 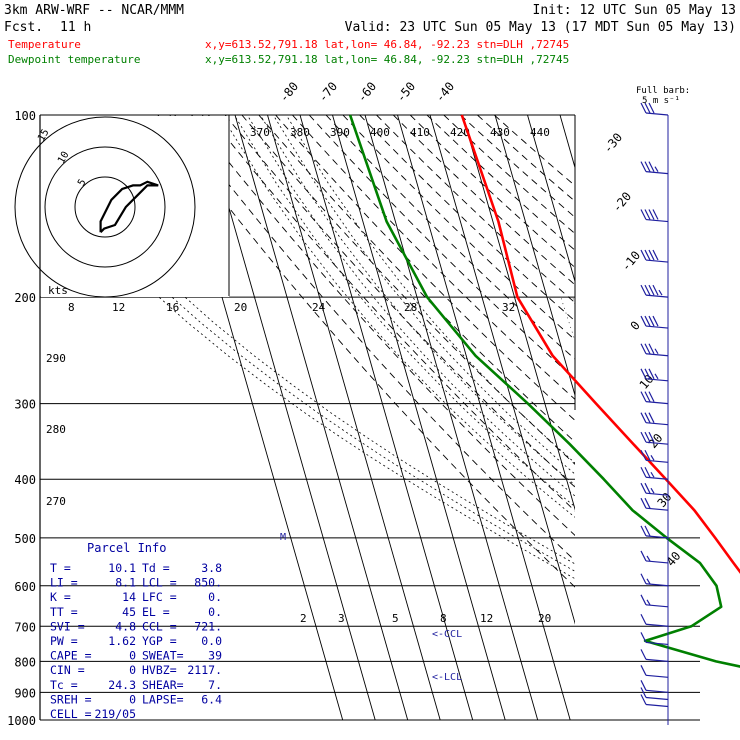 What do you see at coordinates (58, 290) in the screenshot?
I see `hodograph-units: kts` at bounding box center [58, 290].